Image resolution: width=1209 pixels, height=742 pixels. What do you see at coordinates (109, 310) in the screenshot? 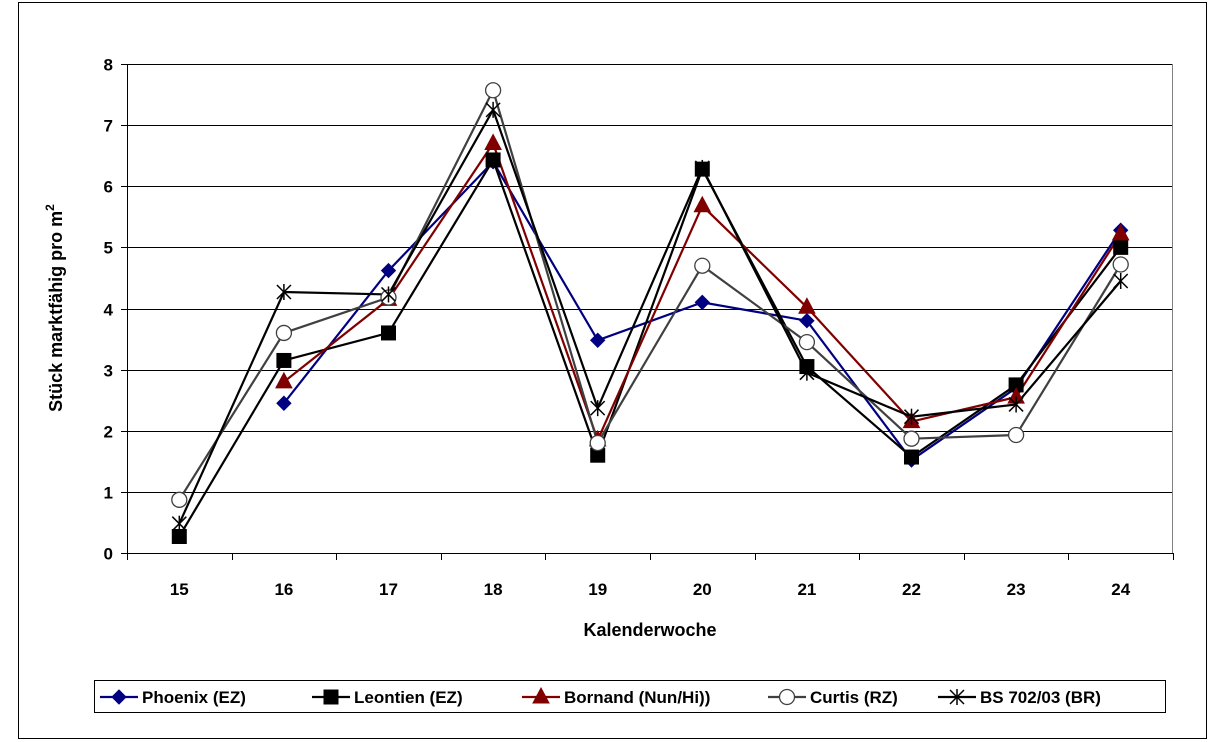
I see `y-tick-label: 4` at bounding box center [109, 310].